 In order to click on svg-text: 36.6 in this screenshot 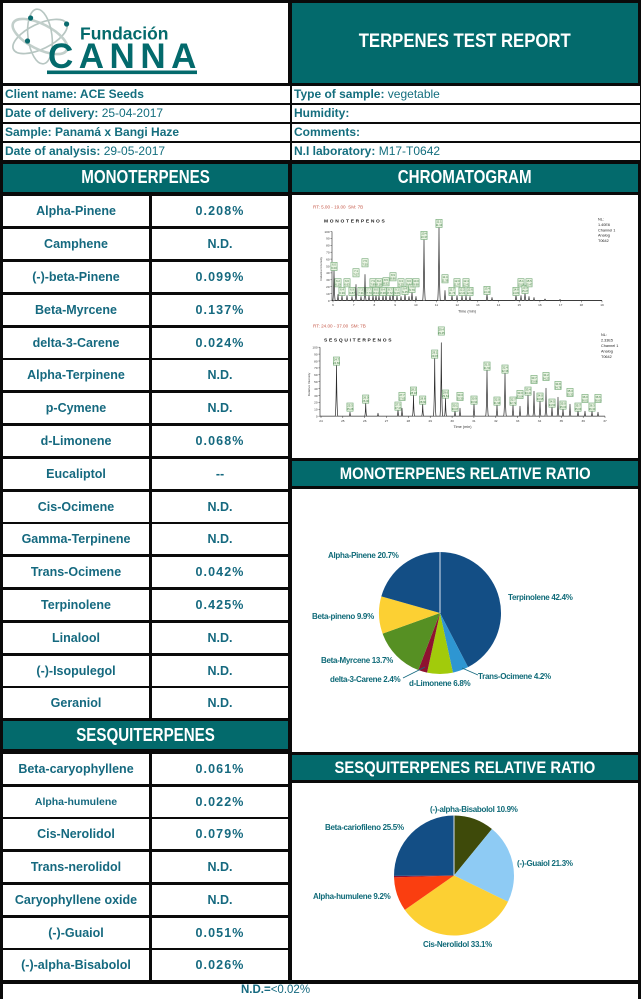, I will do `click(598, 396)`.